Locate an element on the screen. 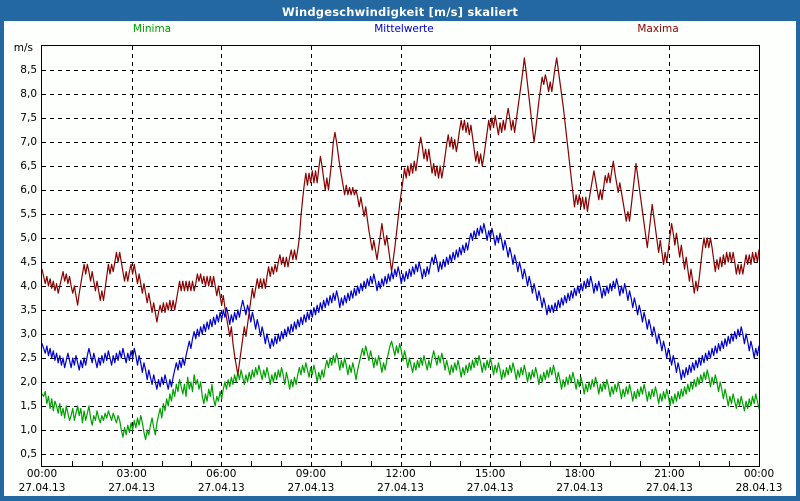 The width and height of the screenshot is (800, 501). y-tick-label: 4,0 is located at coordinates (28, 286).